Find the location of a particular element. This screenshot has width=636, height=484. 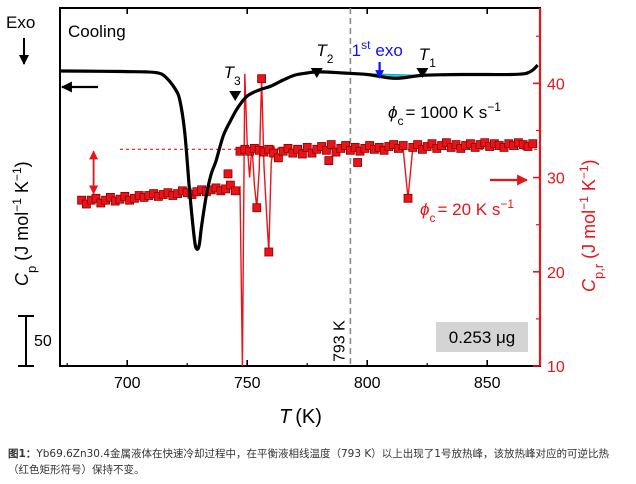

right-axis-ticks: 10 20 30 40 is located at coordinates (549, 205).